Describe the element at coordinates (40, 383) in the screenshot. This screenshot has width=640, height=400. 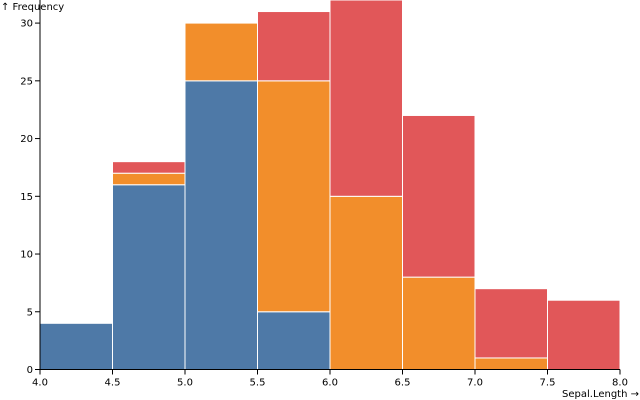
I see `x-tick-label: 4.0` at that location.